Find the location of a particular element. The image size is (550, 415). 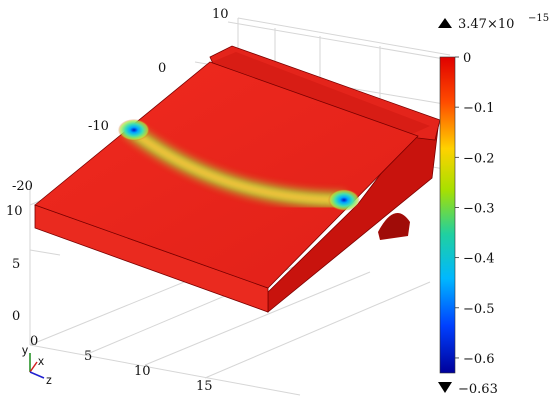

tick-bottom-15: 15 is located at coordinates (204, 386).